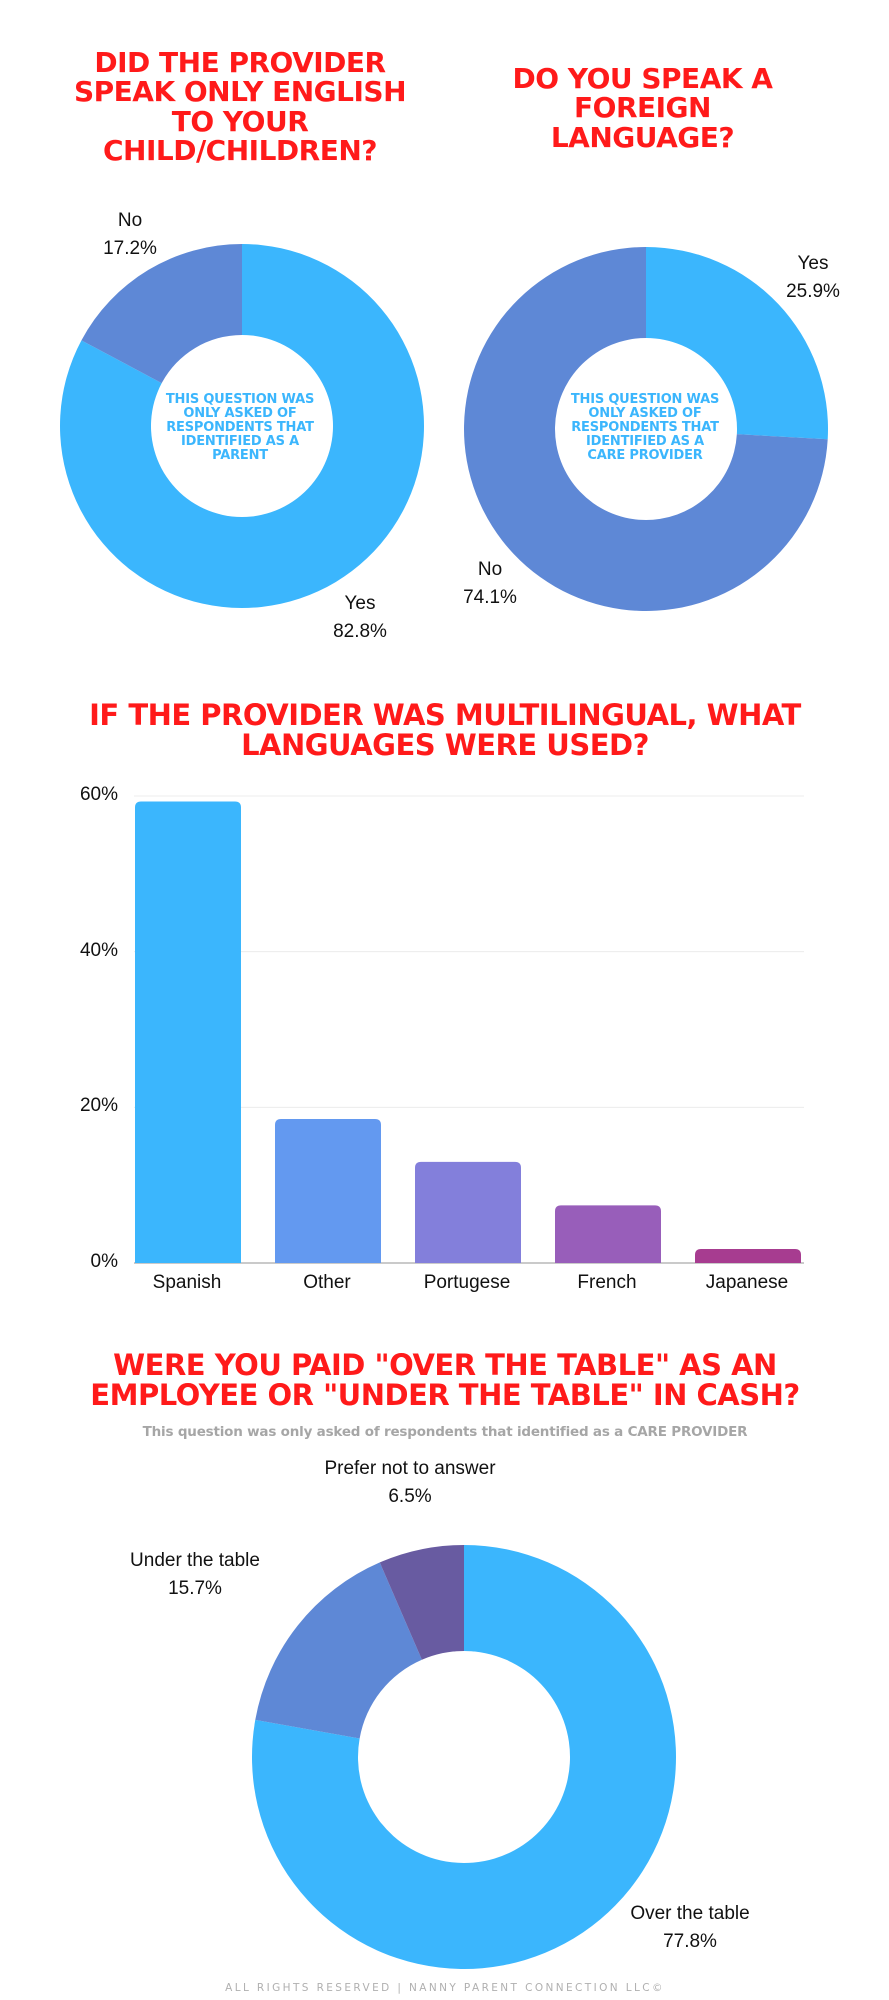 The height and width of the screenshot is (2000, 889). I want to click on value-text: 74.1%, so click(490, 597).